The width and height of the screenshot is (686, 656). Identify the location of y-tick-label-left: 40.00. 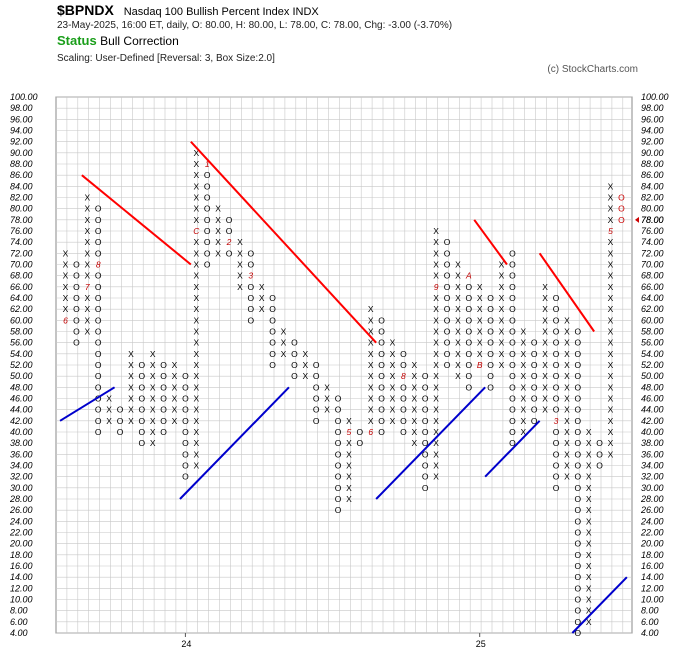
(21, 432).